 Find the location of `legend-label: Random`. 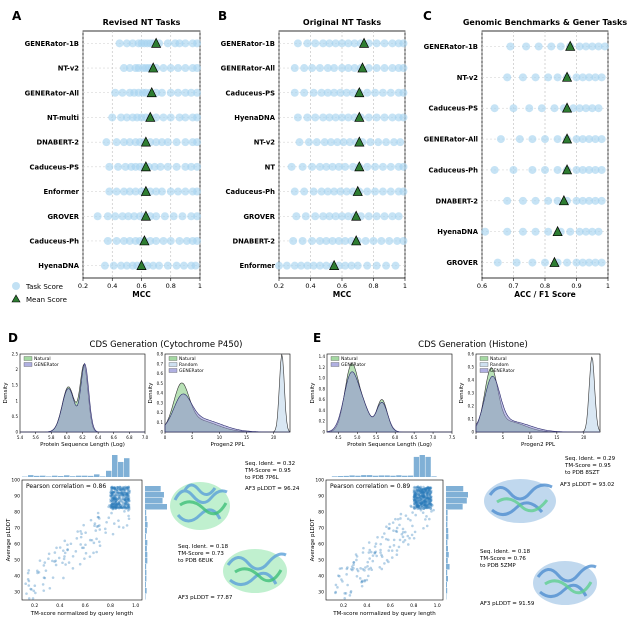

legend-label: Random is located at coordinates (188, 365).